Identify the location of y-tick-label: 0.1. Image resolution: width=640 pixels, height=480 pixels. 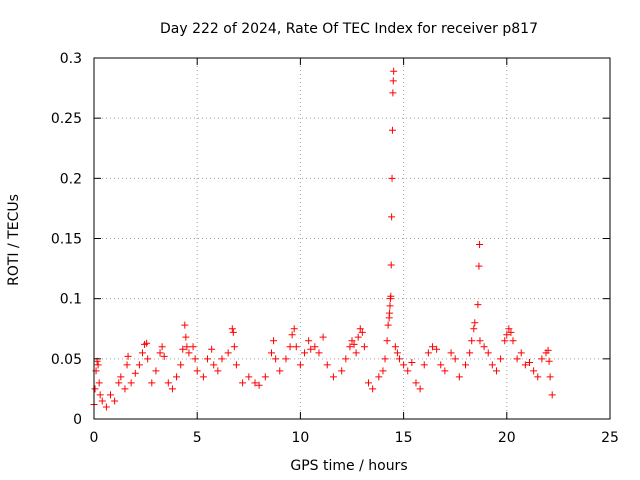
(71, 300).